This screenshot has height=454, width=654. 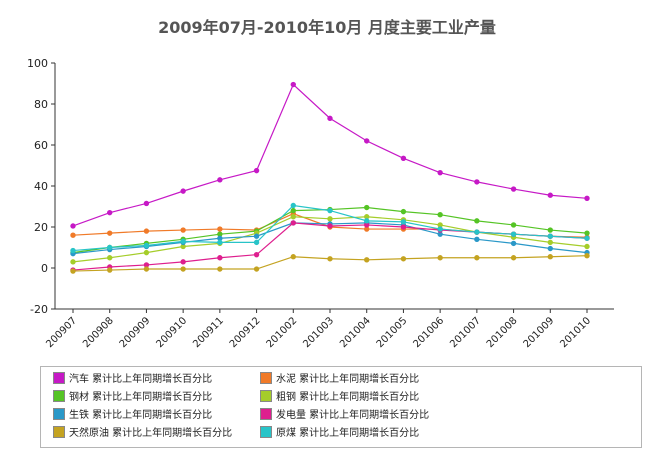 What do you see at coordinates (348, 433) in the screenshot?
I see `legend-label: 原煤 累计比上年同期增长百分比` at bounding box center [348, 433].